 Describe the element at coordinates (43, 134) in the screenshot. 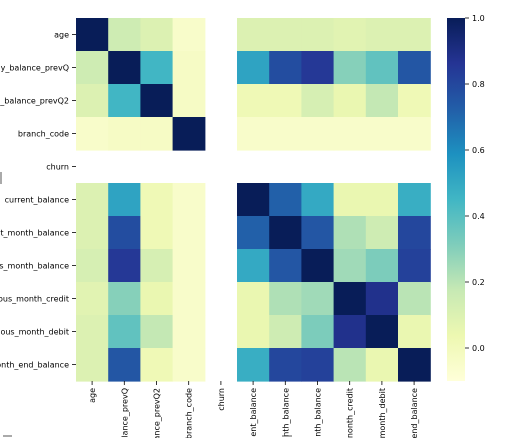

I see `row-label: branch_code` at that location.